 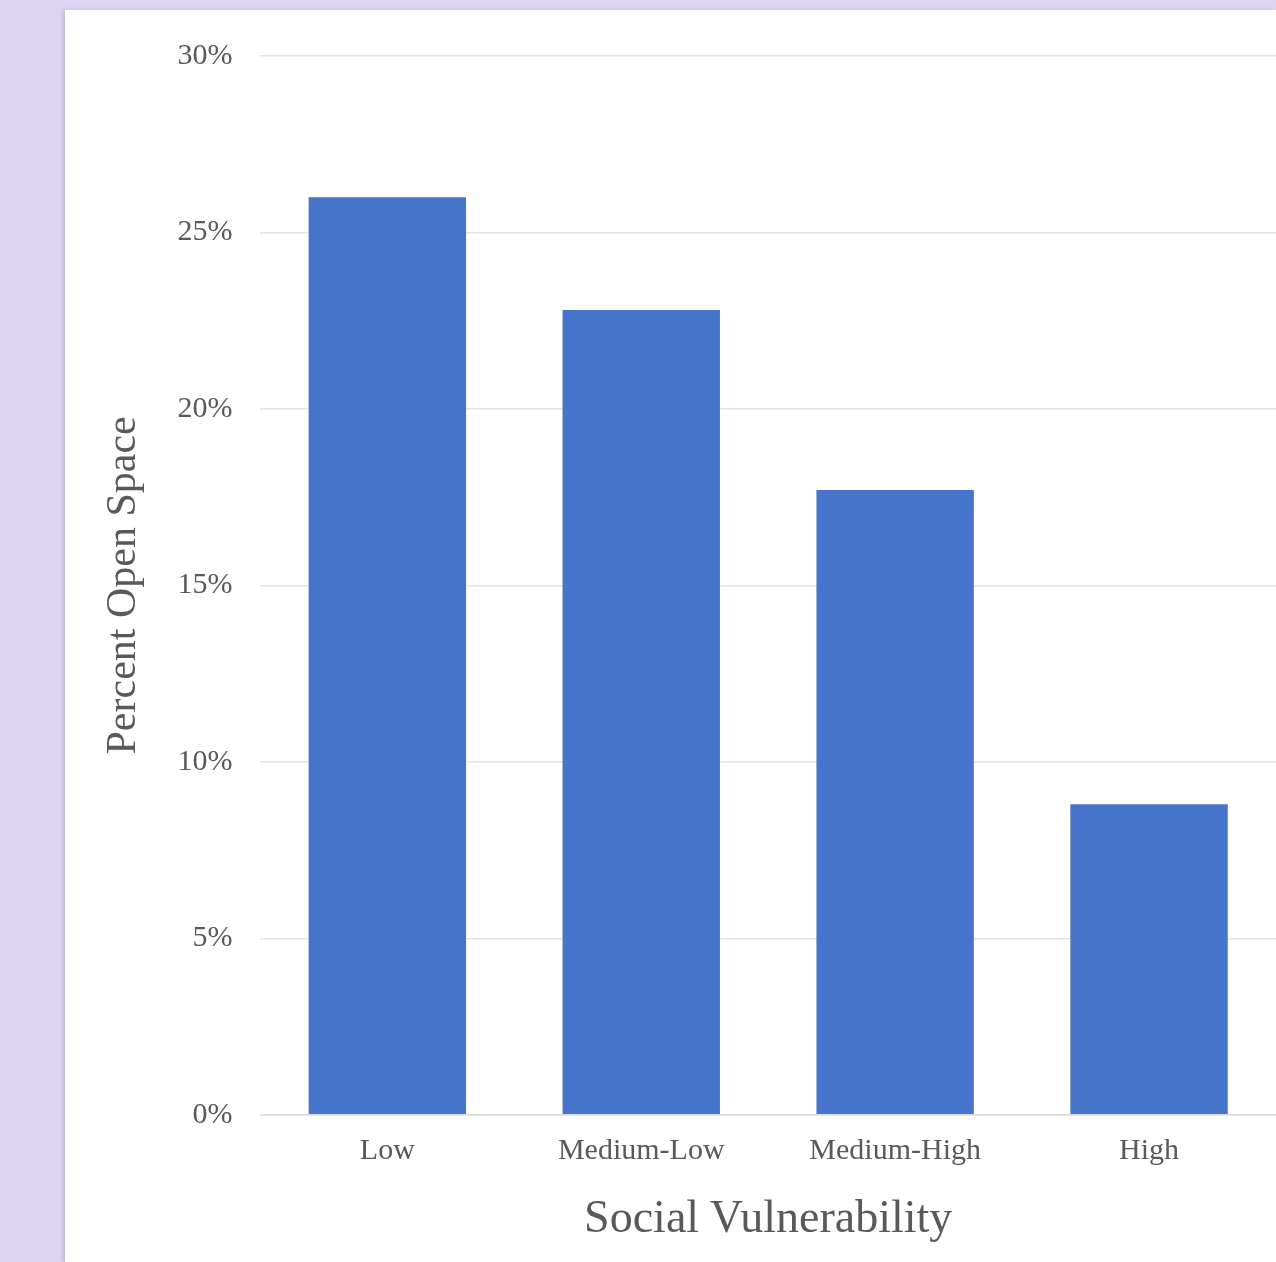 What do you see at coordinates (205, 53) in the screenshot?
I see `y-tick-label: 30%` at bounding box center [205, 53].